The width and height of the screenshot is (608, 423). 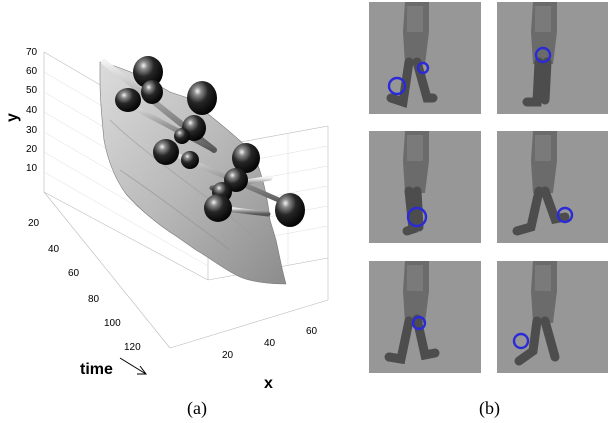 I want to click on x-tick: 20, so click(x=228, y=355).